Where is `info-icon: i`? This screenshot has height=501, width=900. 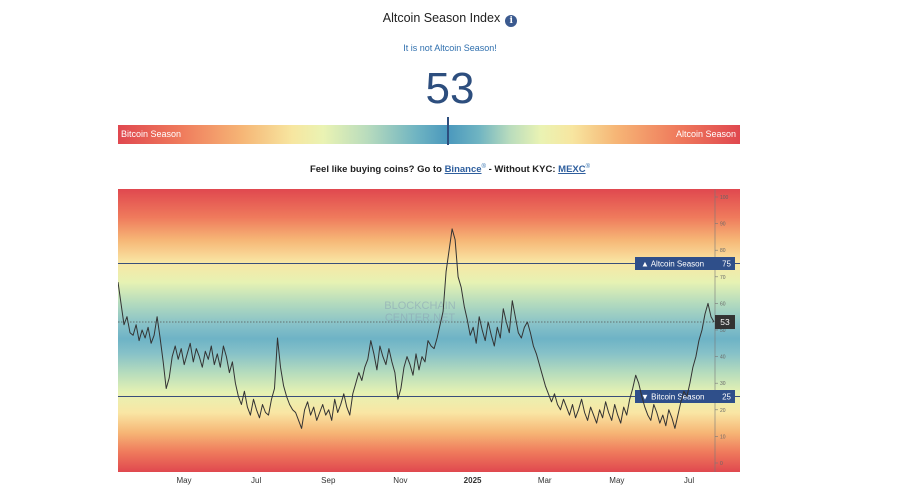 info-icon: i is located at coordinates (511, 21).